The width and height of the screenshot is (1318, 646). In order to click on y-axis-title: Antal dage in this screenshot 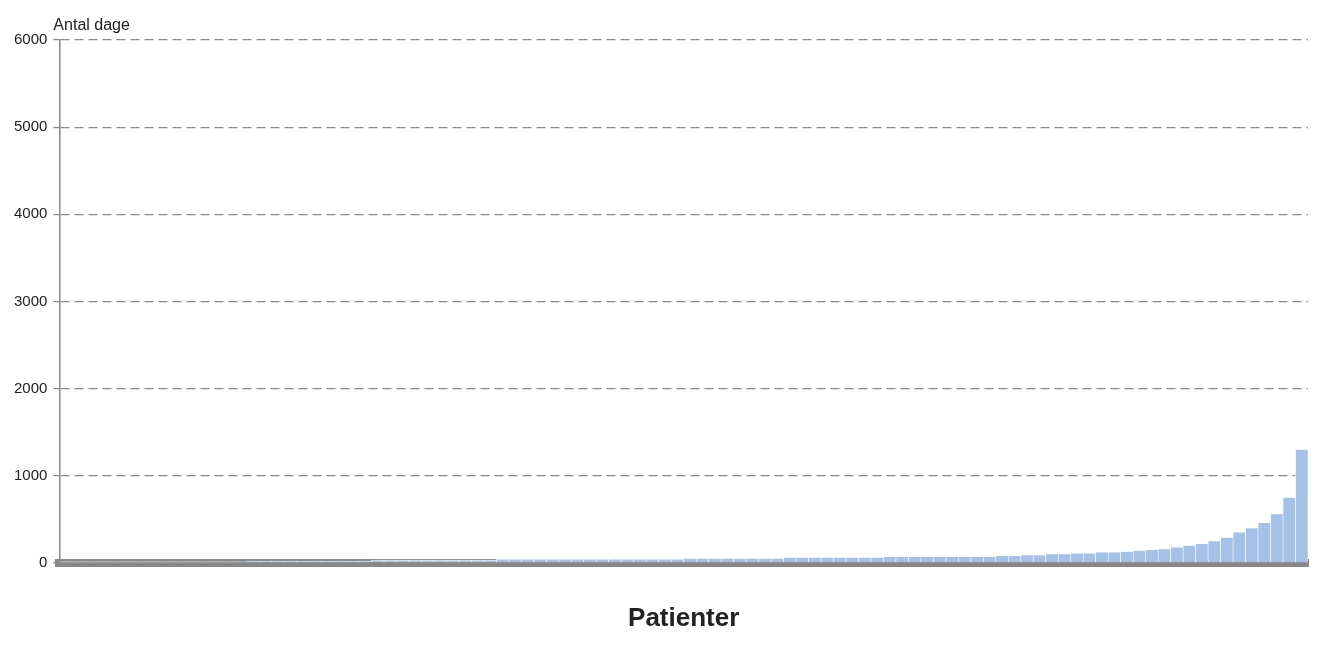, I will do `click(91, 25)`.